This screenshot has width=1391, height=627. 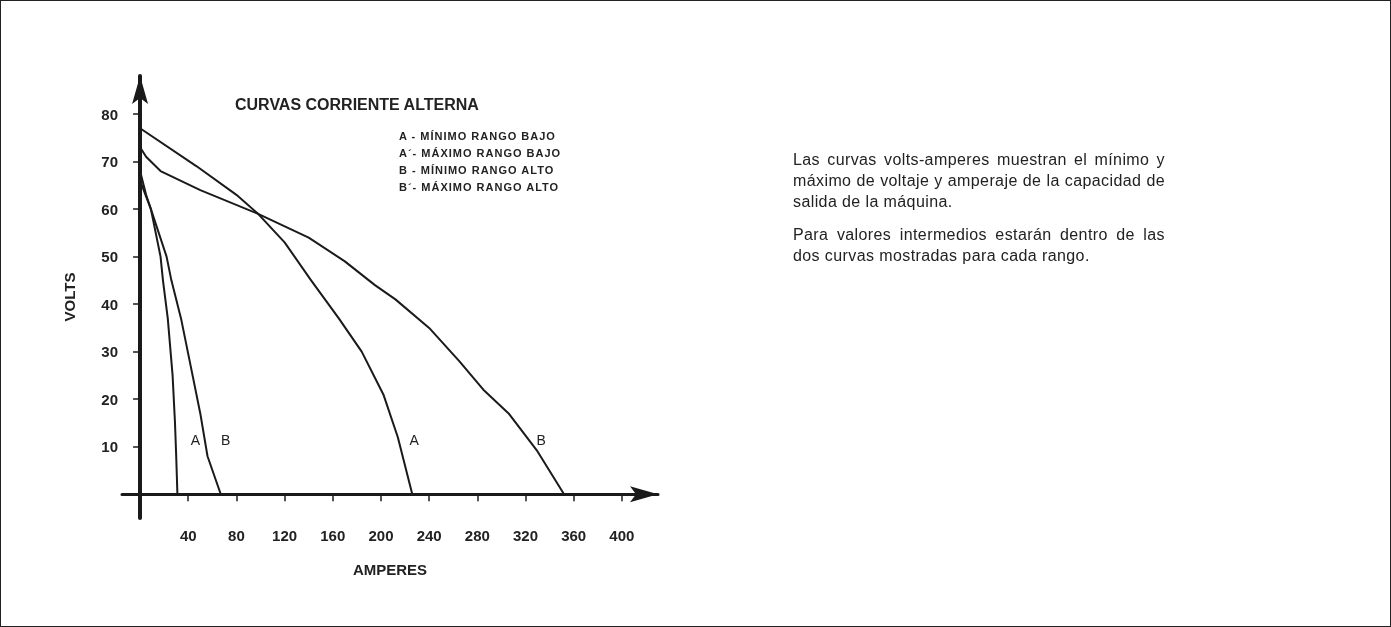 I want to click on x-tick-label: 400, so click(x=622, y=535).